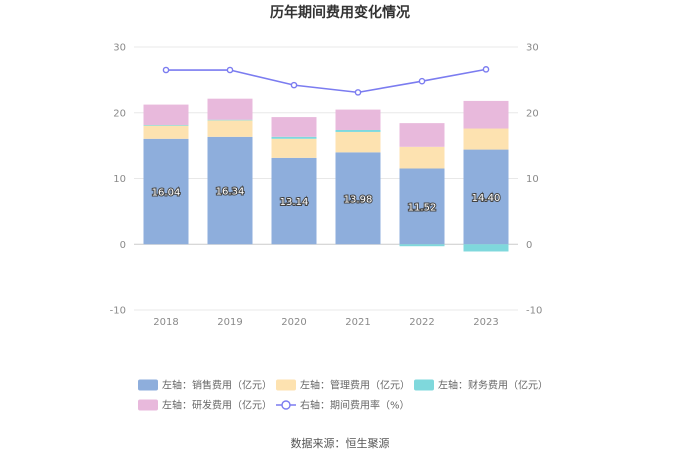 The image size is (680, 460). Describe the element at coordinates (119, 113) in the screenshot. I see `y-left-tick-label: 20` at that location.